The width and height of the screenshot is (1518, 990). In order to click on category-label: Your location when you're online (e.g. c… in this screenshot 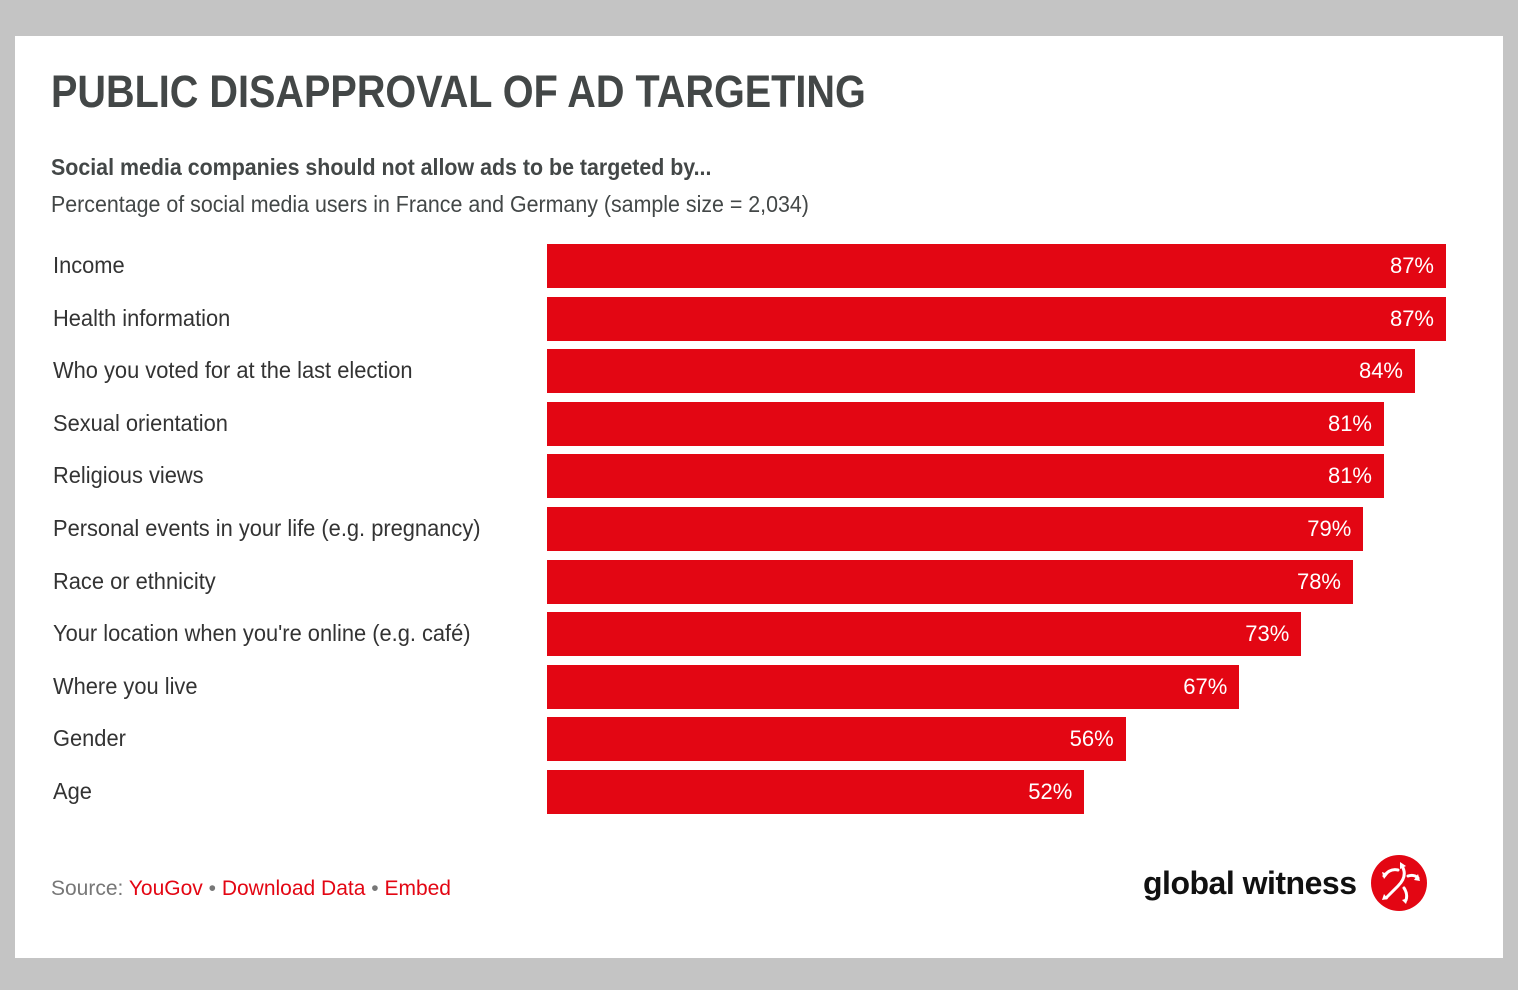, I will do `click(262, 633)`.